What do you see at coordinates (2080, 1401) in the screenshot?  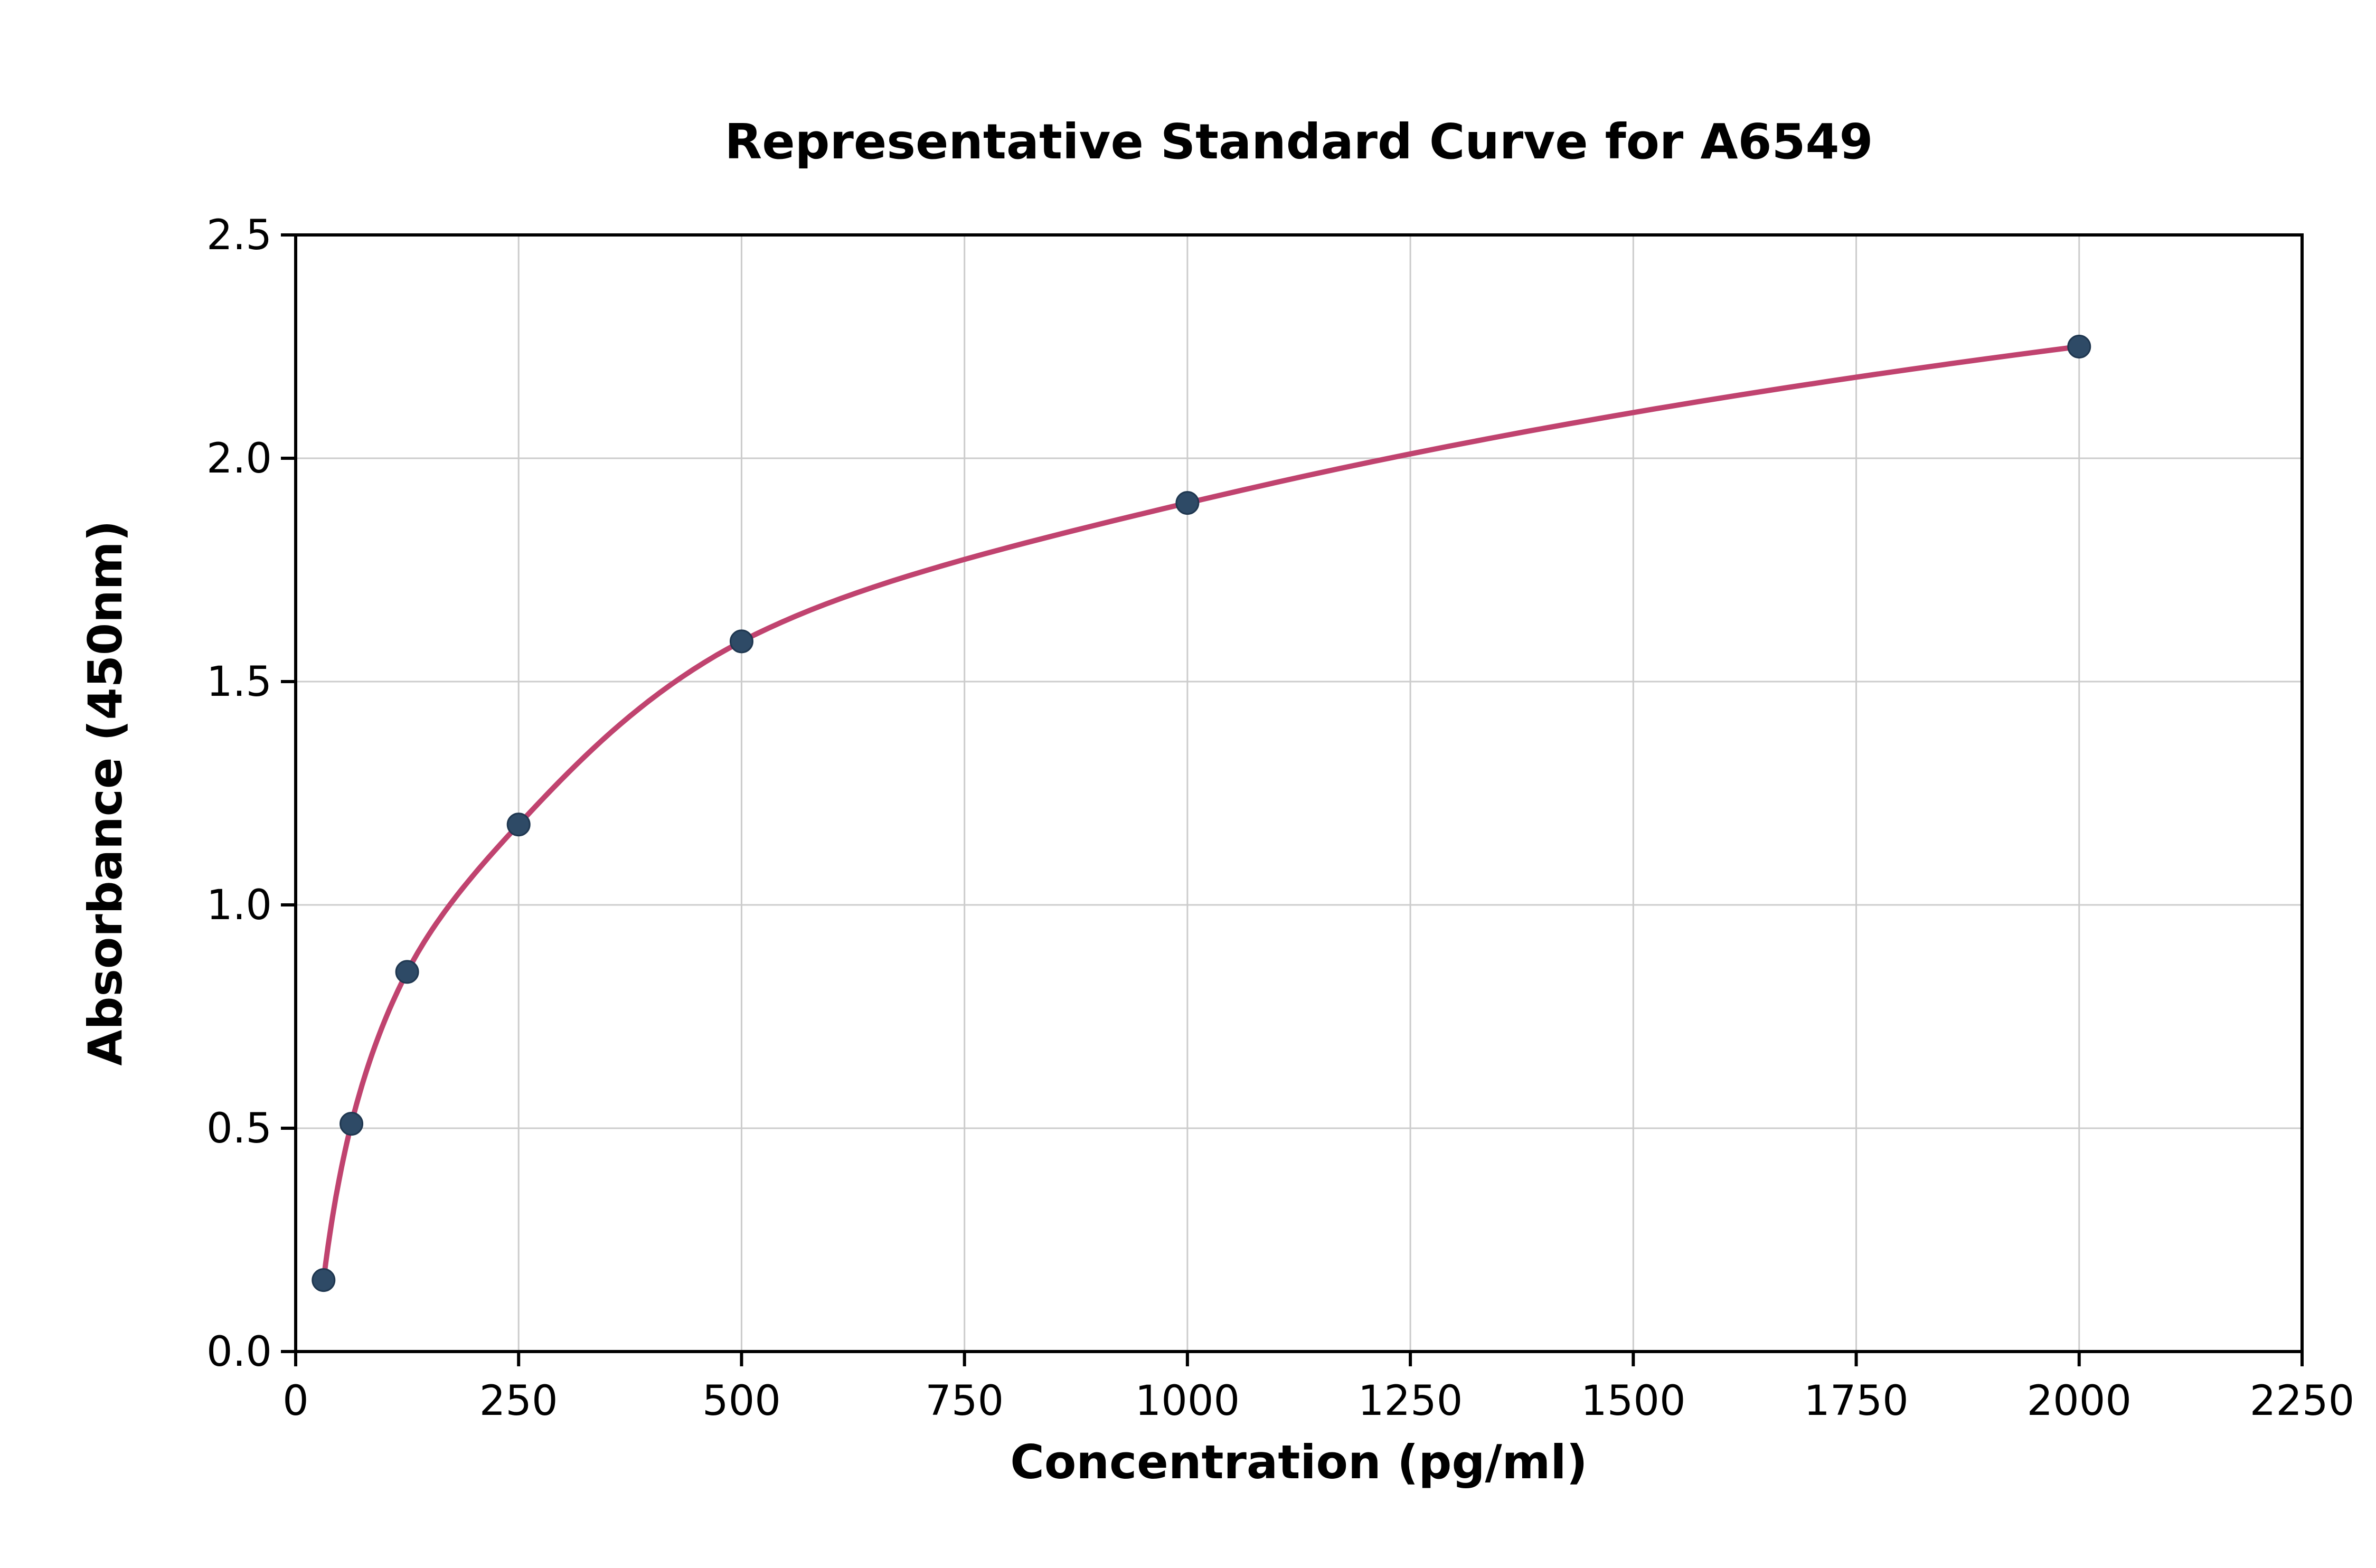 I see `x-tick-label: 2000` at bounding box center [2080, 1401].